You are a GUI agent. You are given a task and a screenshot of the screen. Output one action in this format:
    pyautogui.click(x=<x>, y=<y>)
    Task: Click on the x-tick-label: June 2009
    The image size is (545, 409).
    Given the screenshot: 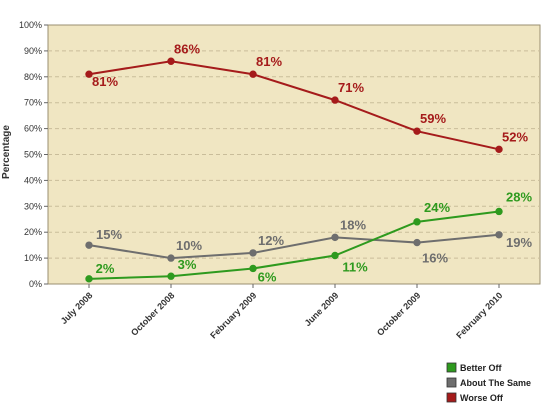 What is the action you would take?
    pyautogui.click(x=322, y=309)
    